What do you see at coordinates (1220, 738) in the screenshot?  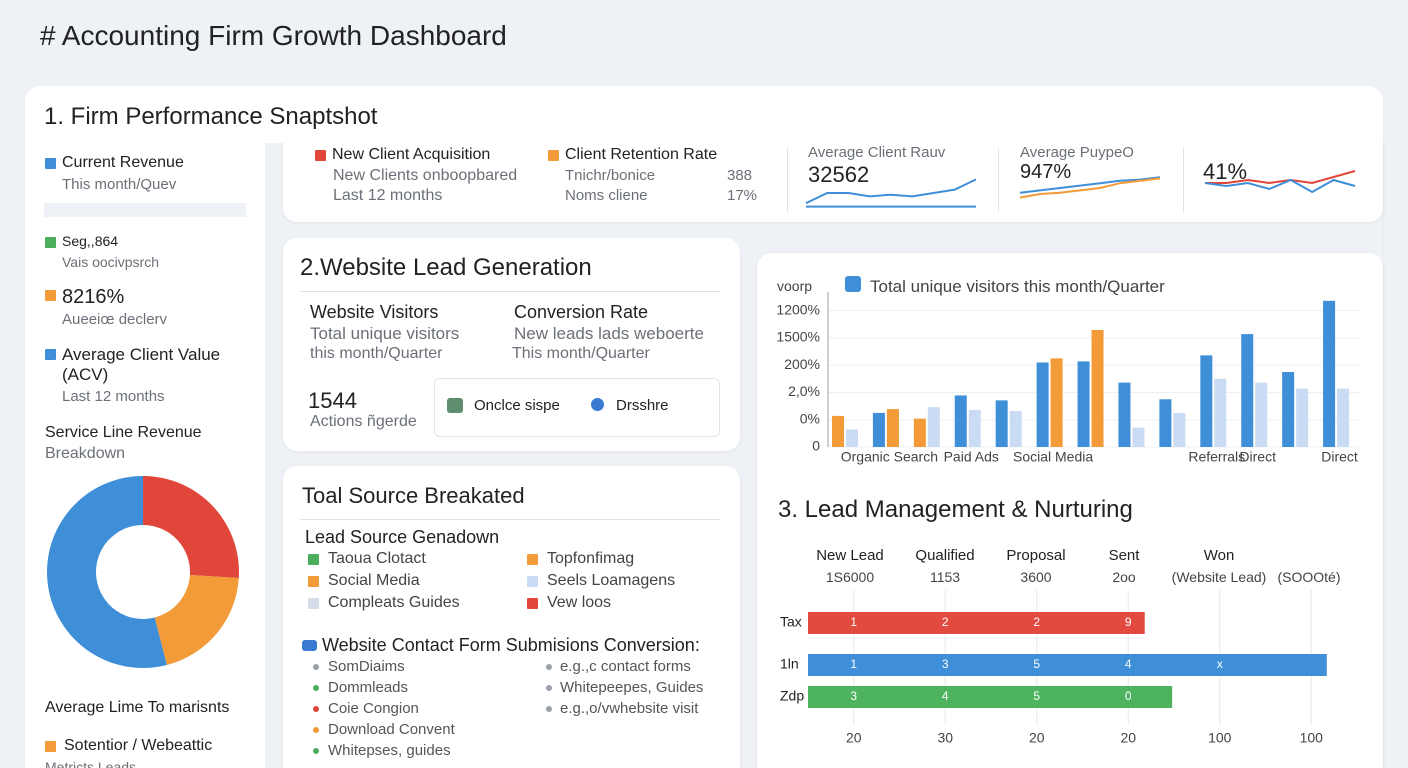 I see `x-tick-label: 100` at bounding box center [1220, 738].